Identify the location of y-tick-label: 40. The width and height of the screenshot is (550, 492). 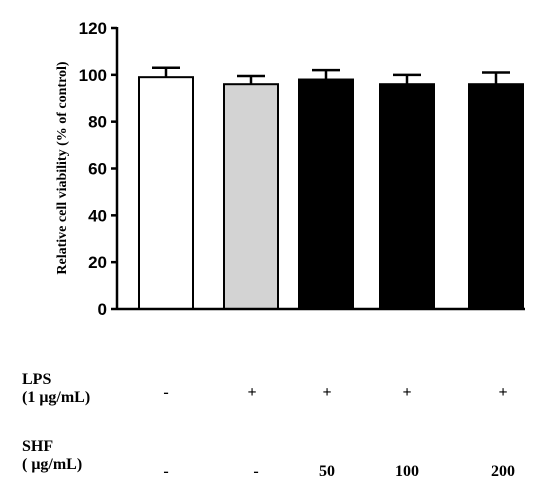
(97, 215).